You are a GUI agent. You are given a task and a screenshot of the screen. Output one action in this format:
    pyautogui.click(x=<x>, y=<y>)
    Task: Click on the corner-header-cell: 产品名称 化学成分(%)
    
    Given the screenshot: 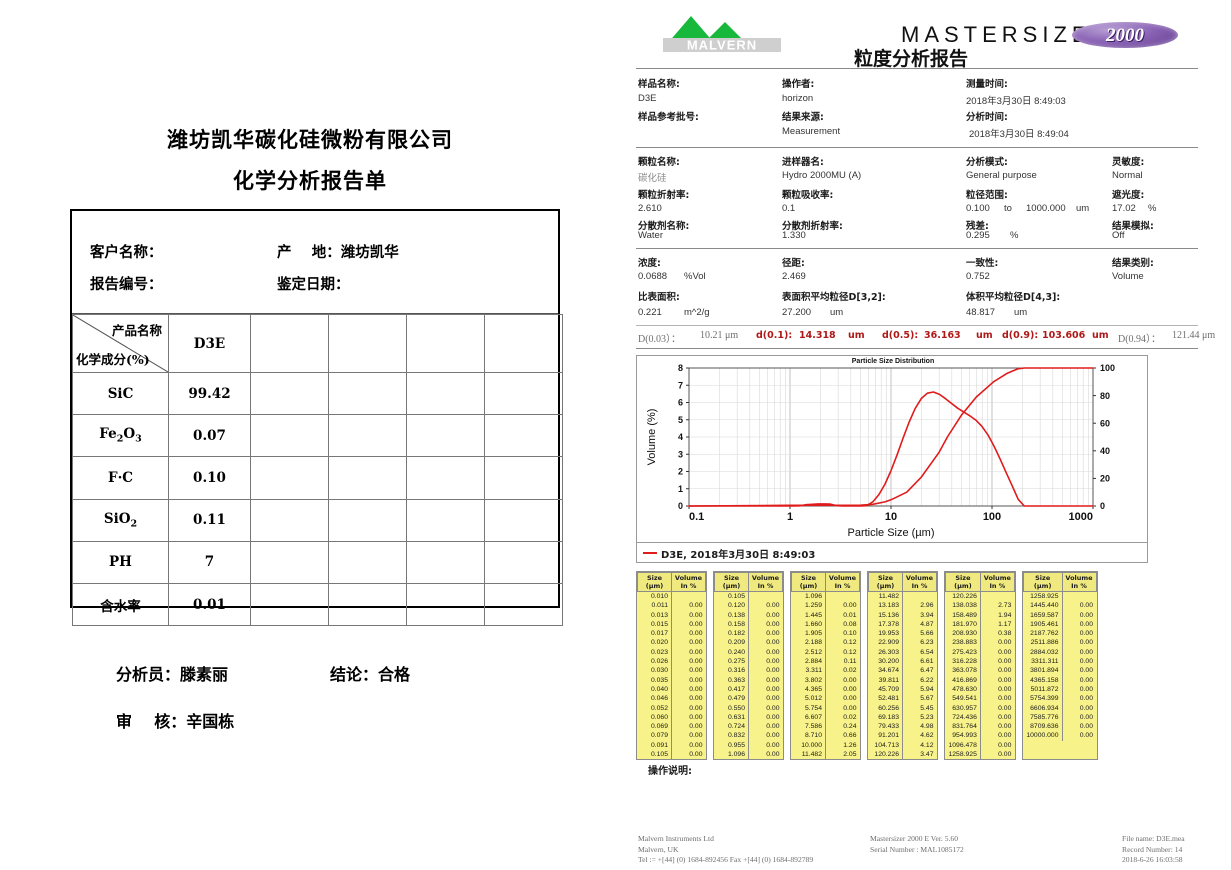 What is the action you would take?
    pyautogui.click(x=120, y=343)
    